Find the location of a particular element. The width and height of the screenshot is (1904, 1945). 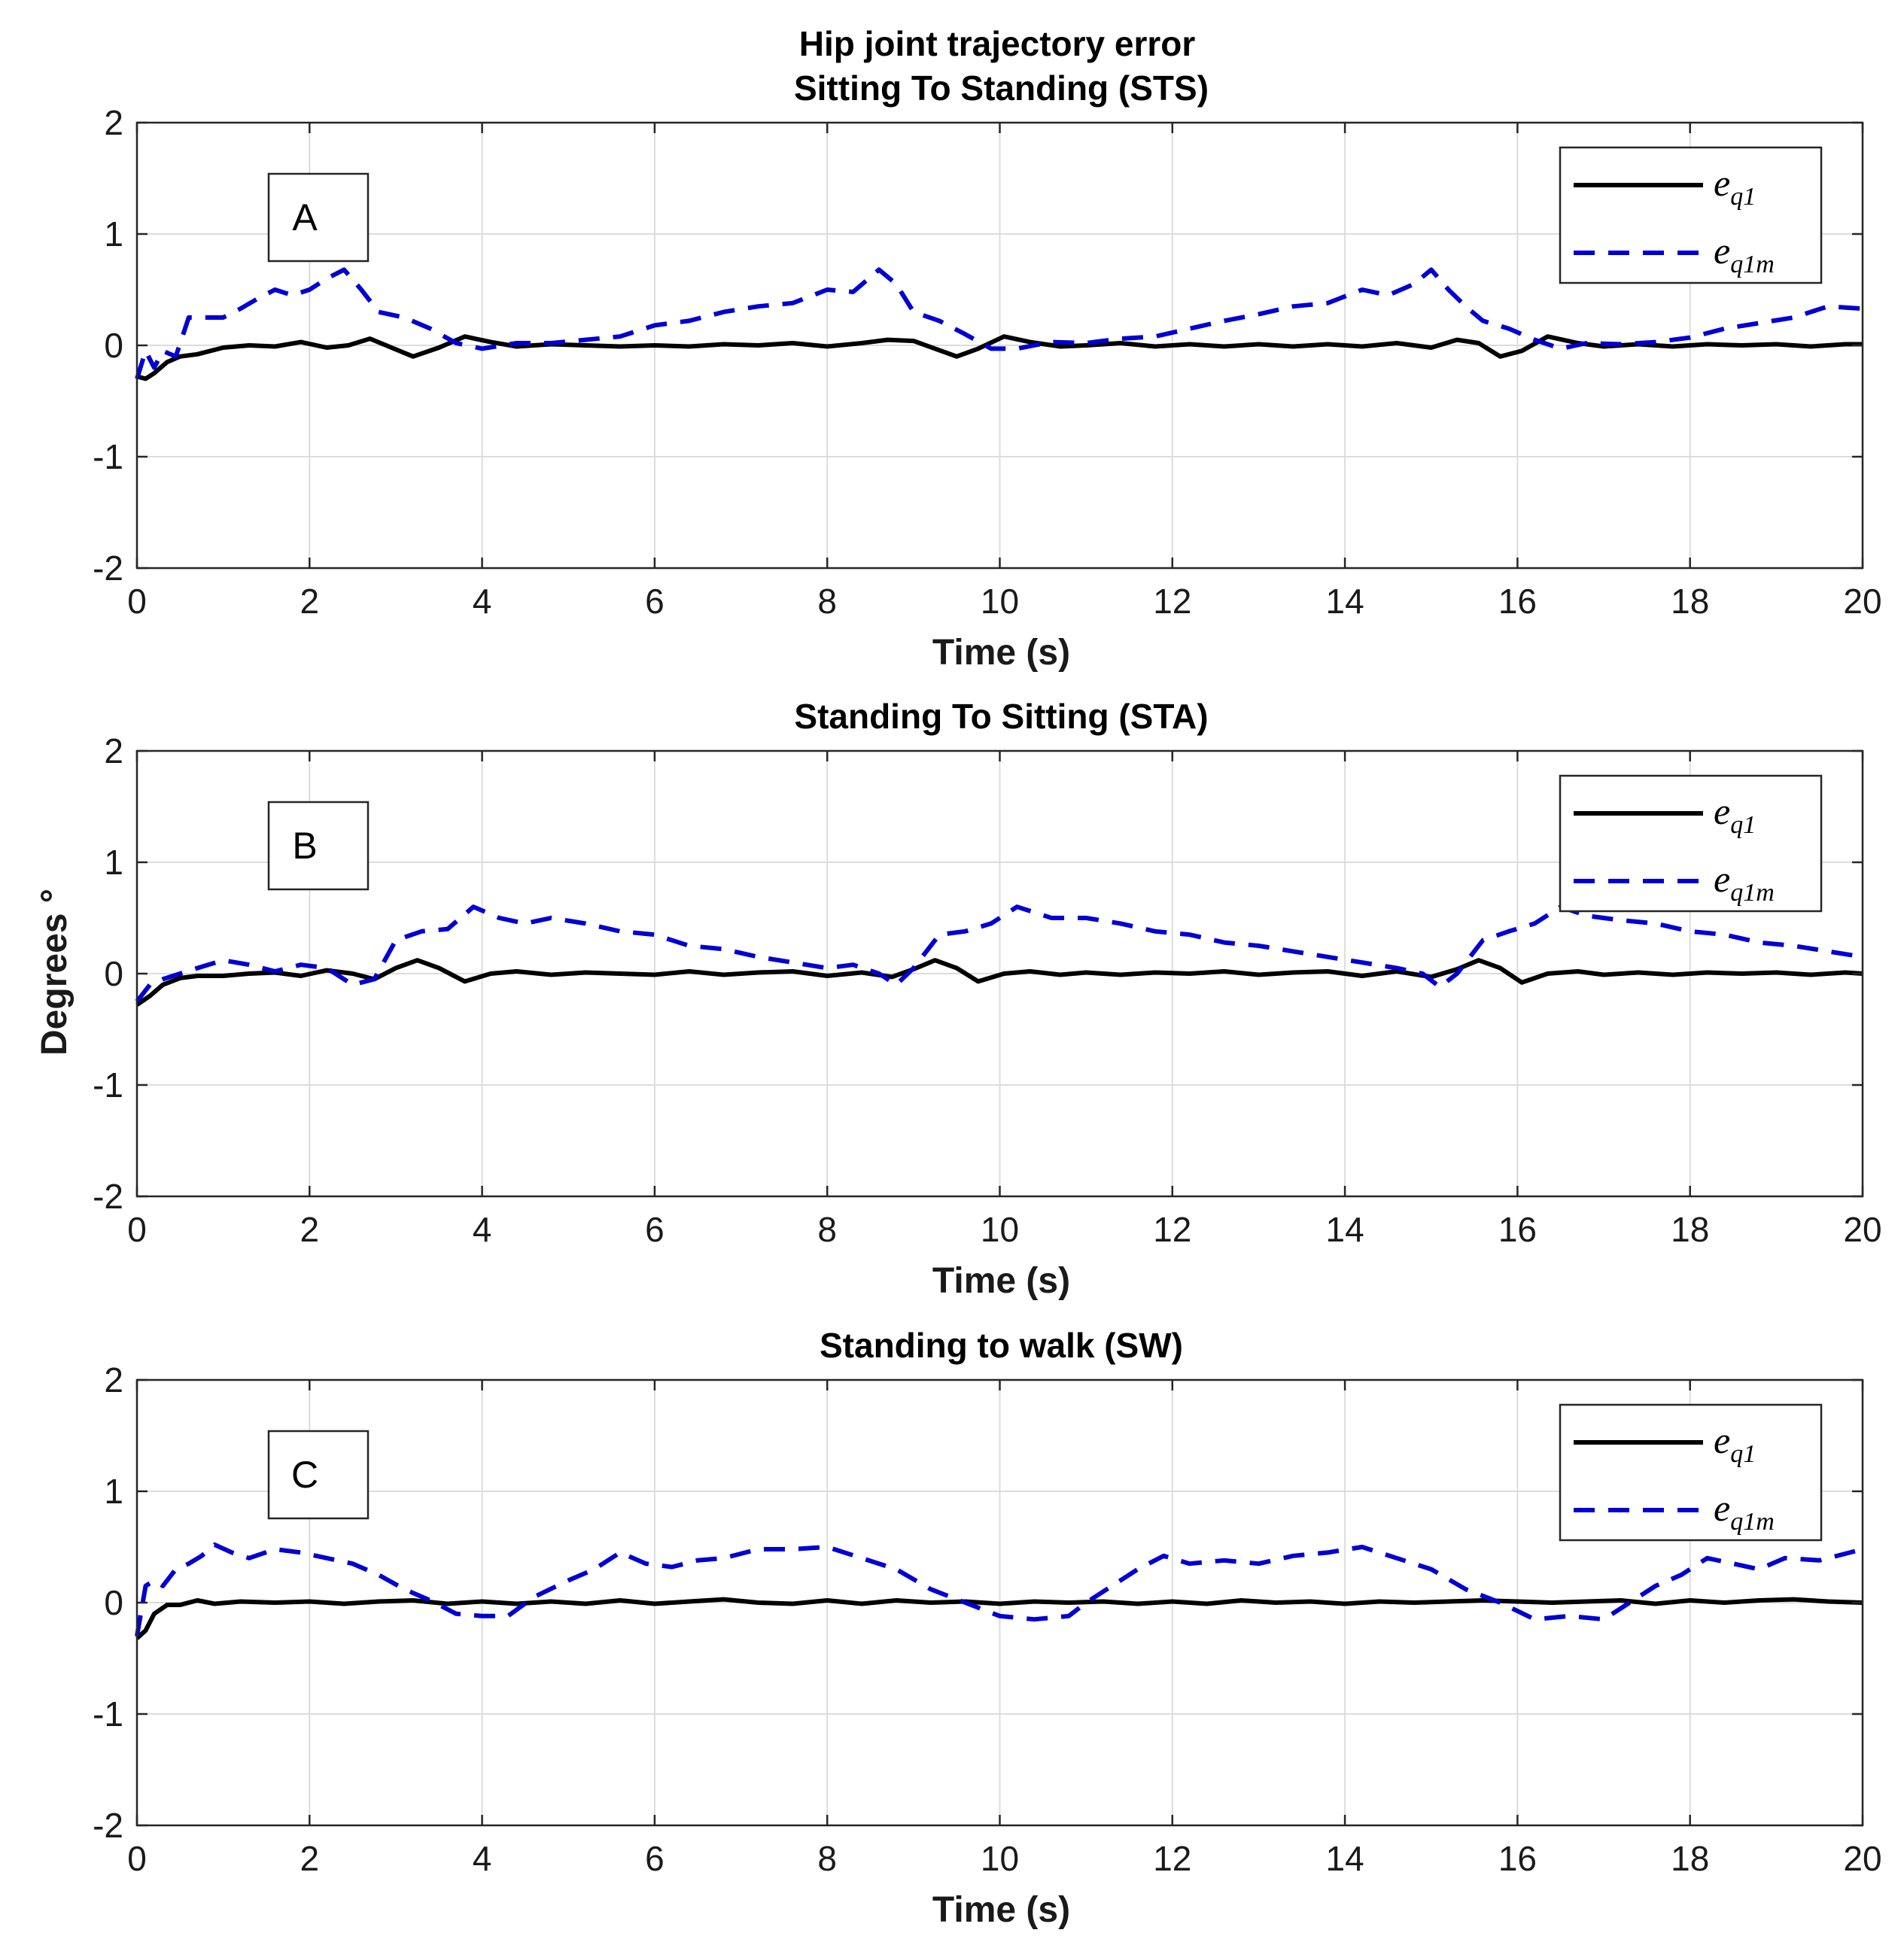

panel-label: B is located at coordinates (304, 846).